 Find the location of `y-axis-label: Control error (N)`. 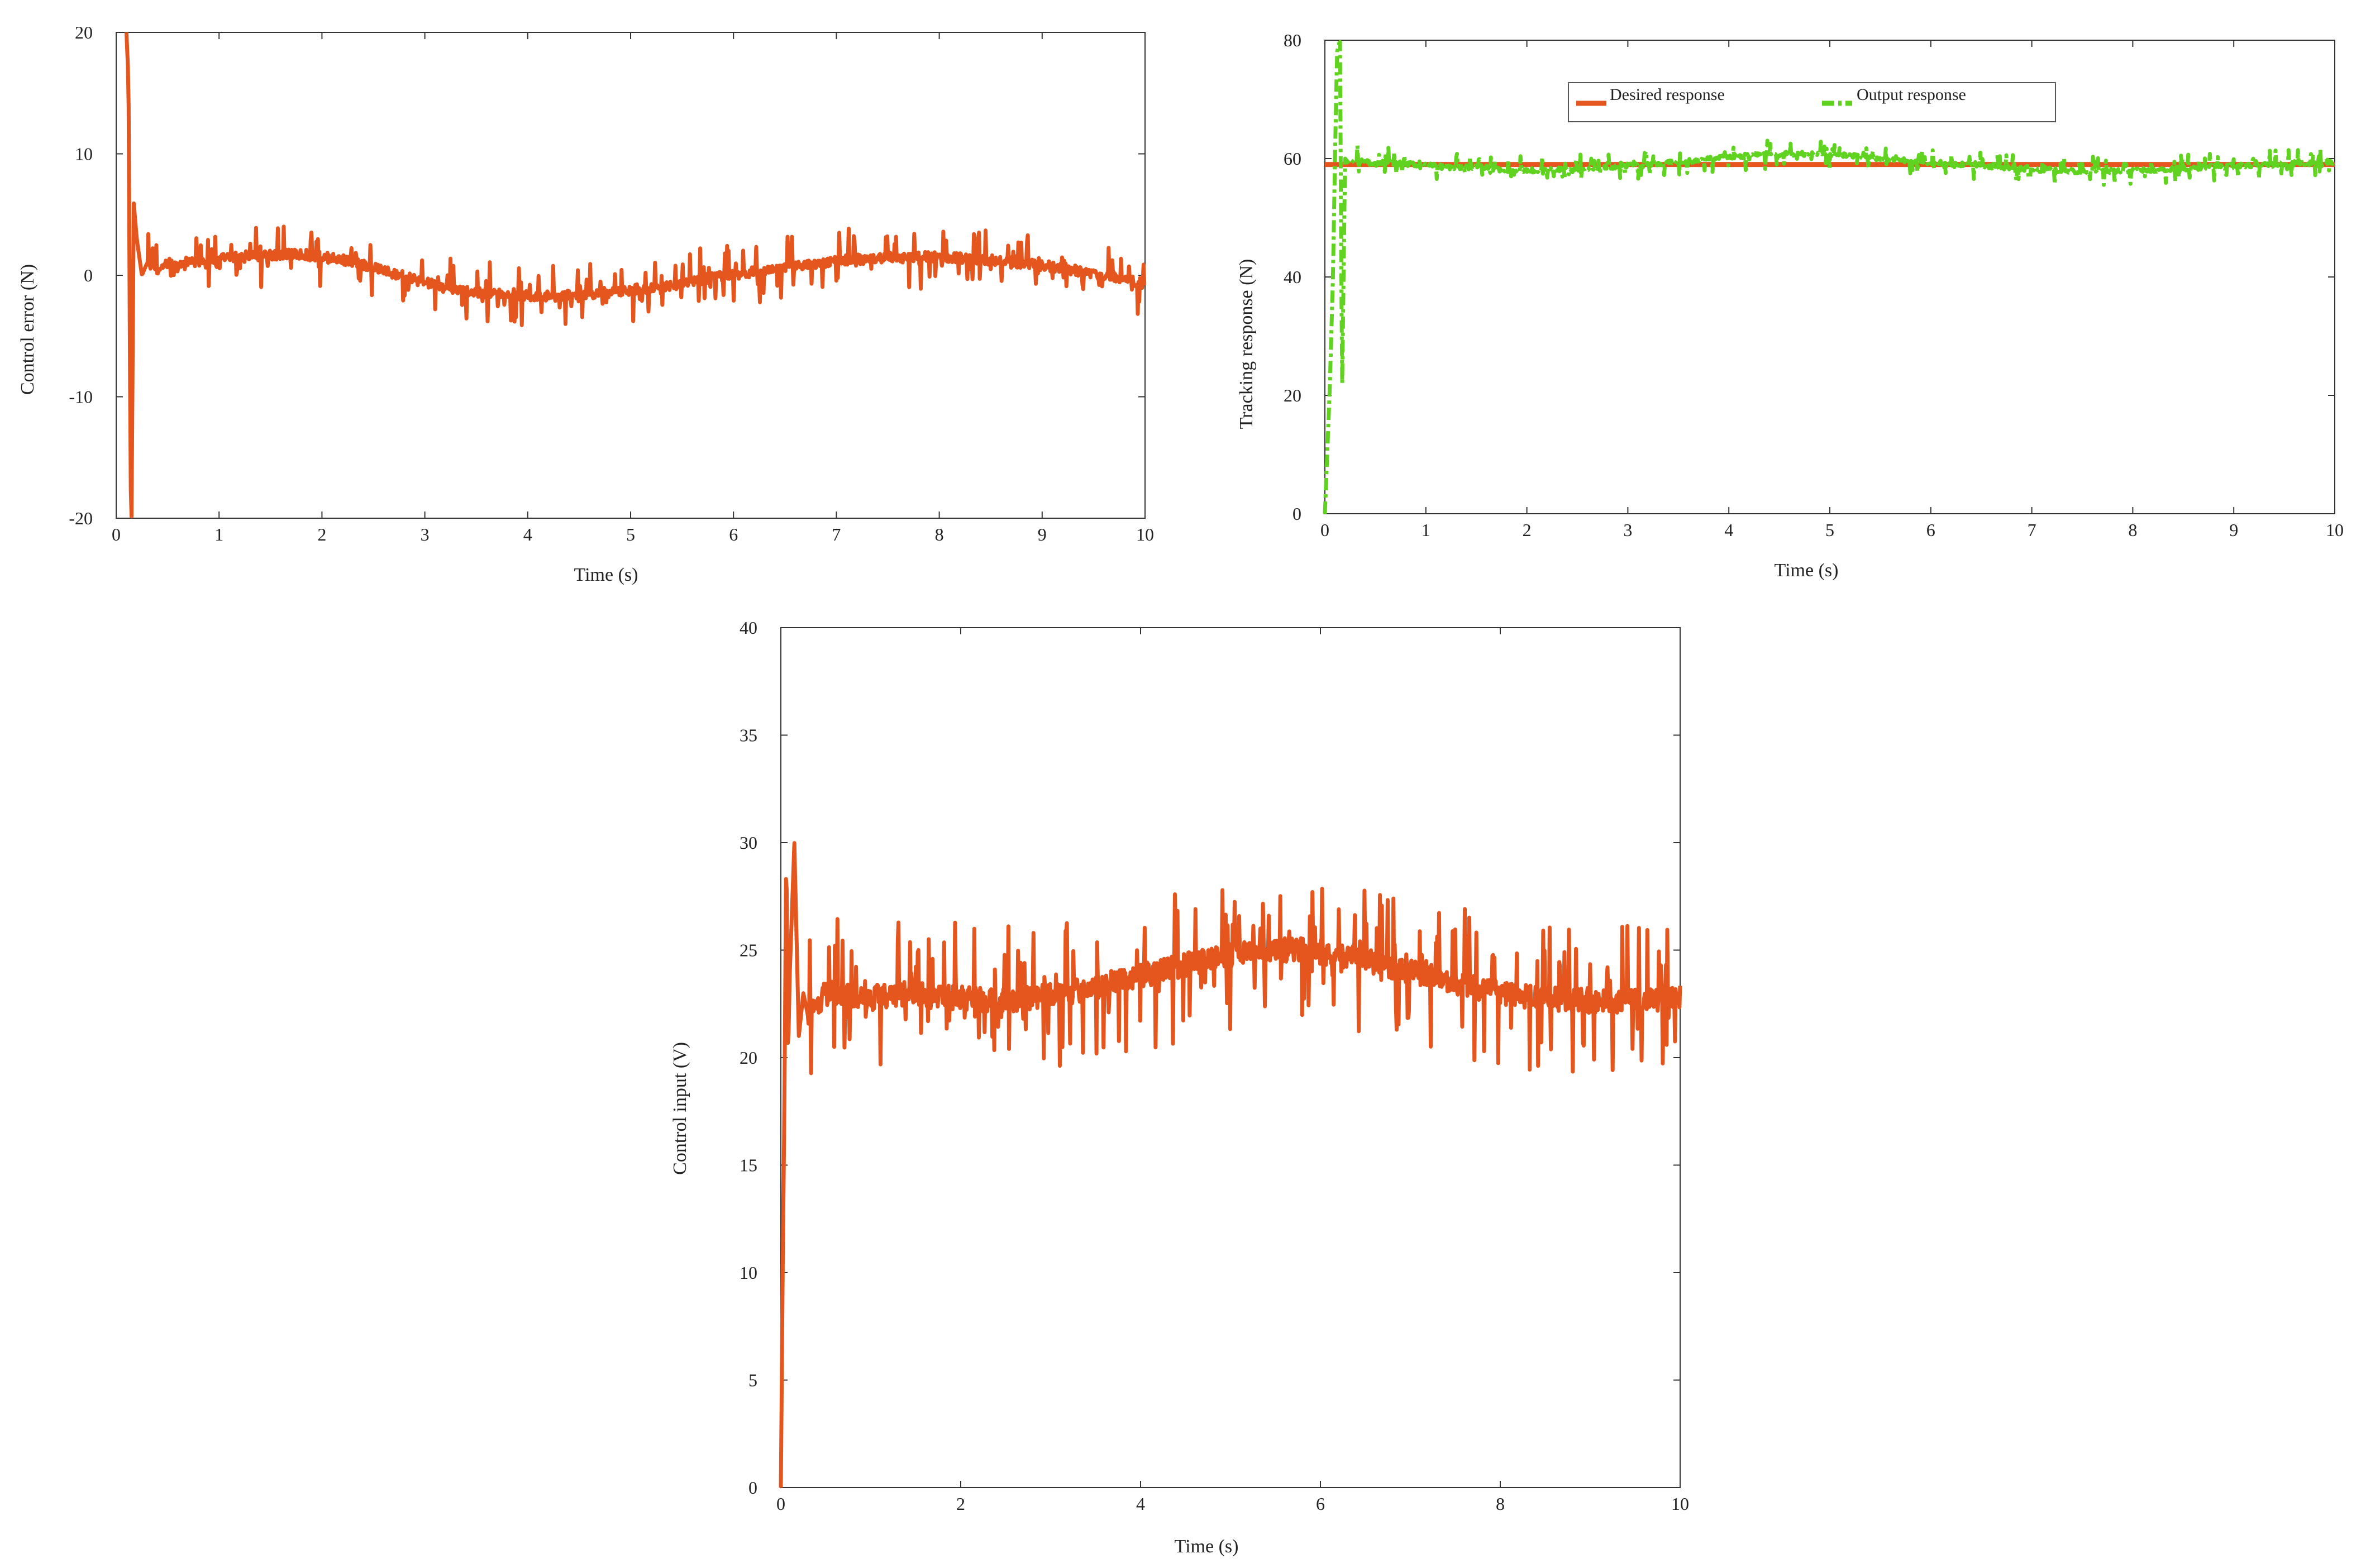

y-axis-label: Control error (N) is located at coordinates (27, 329).